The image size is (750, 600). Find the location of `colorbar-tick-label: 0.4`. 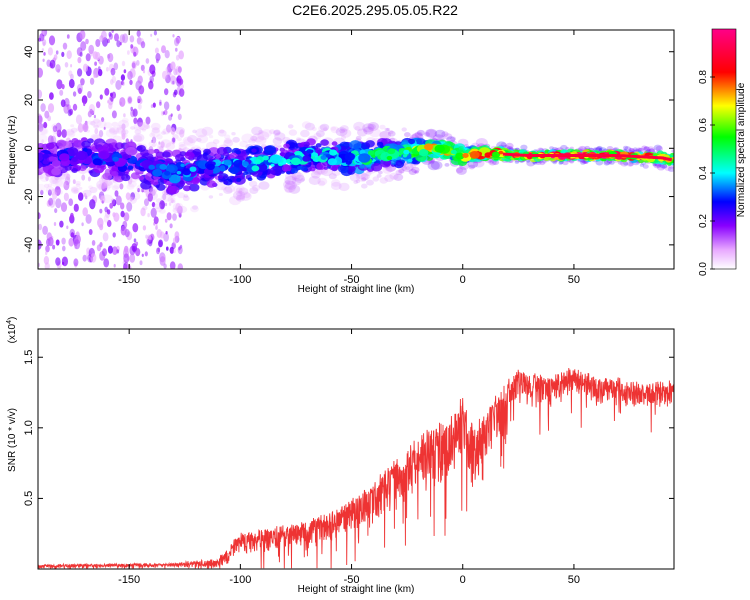

colorbar-tick-label: 0.4 is located at coordinates (703, 173).